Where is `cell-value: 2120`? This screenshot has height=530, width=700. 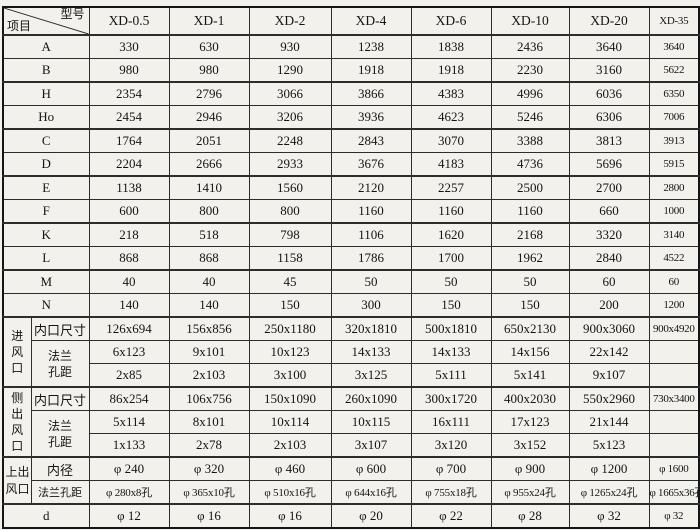
cell-value: 2120 is located at coordinates (371, 187).